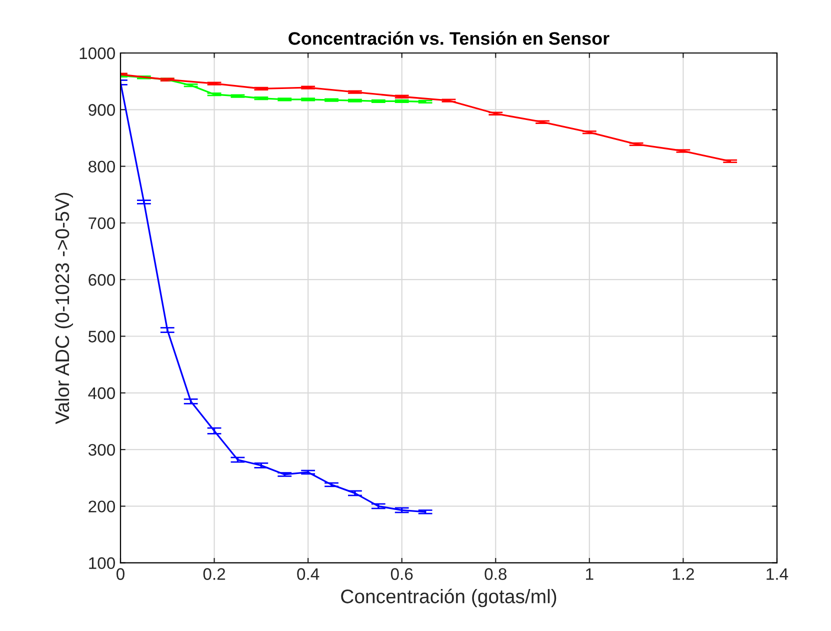 The image size is (831, 631). What do you see at coordinates (101, 110) in the screenshot?
I see `y-tick-label: 900` at bounding box center [101, 110].